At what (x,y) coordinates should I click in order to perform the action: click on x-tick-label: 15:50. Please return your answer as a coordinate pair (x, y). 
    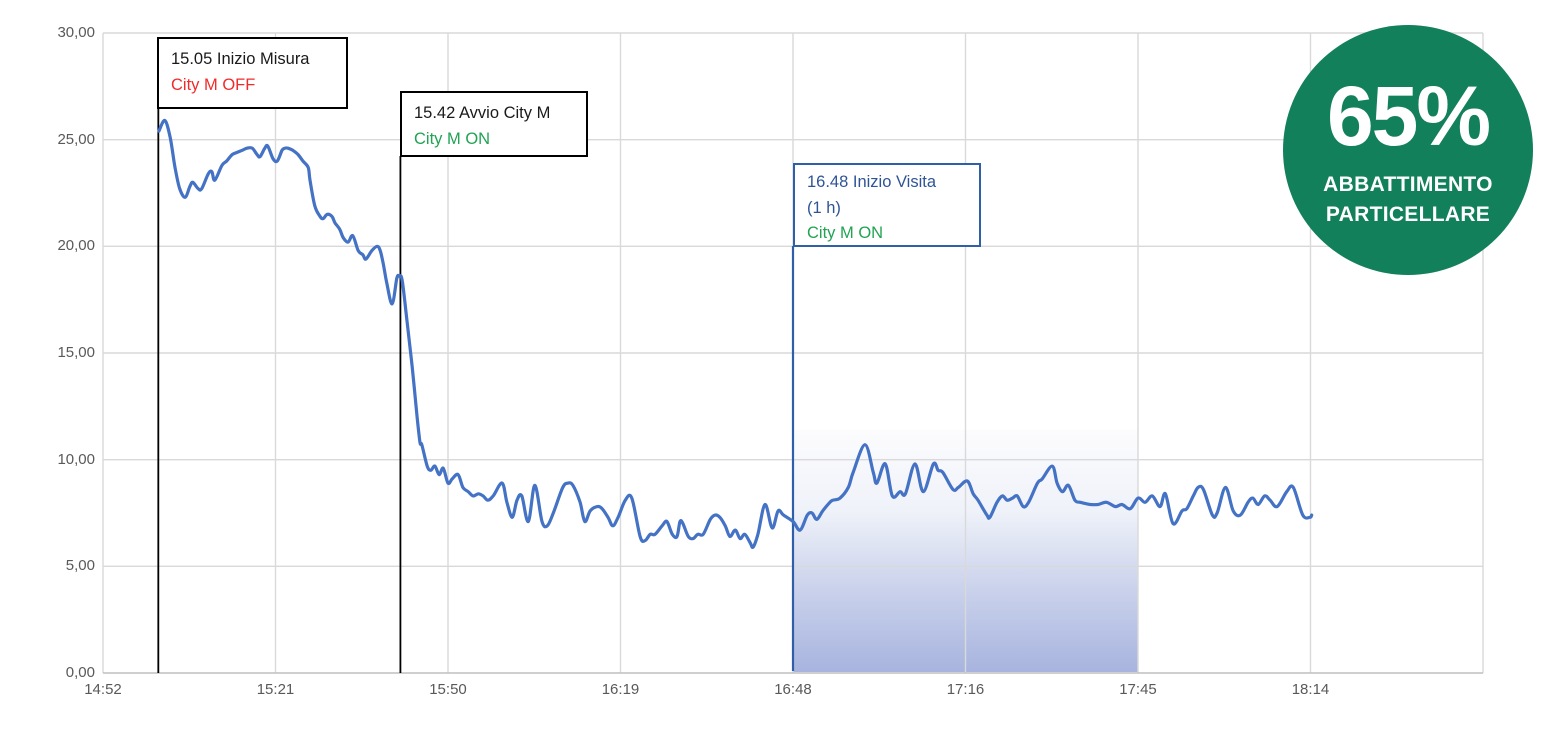
    Looking at the image, I should click on (448, 689).